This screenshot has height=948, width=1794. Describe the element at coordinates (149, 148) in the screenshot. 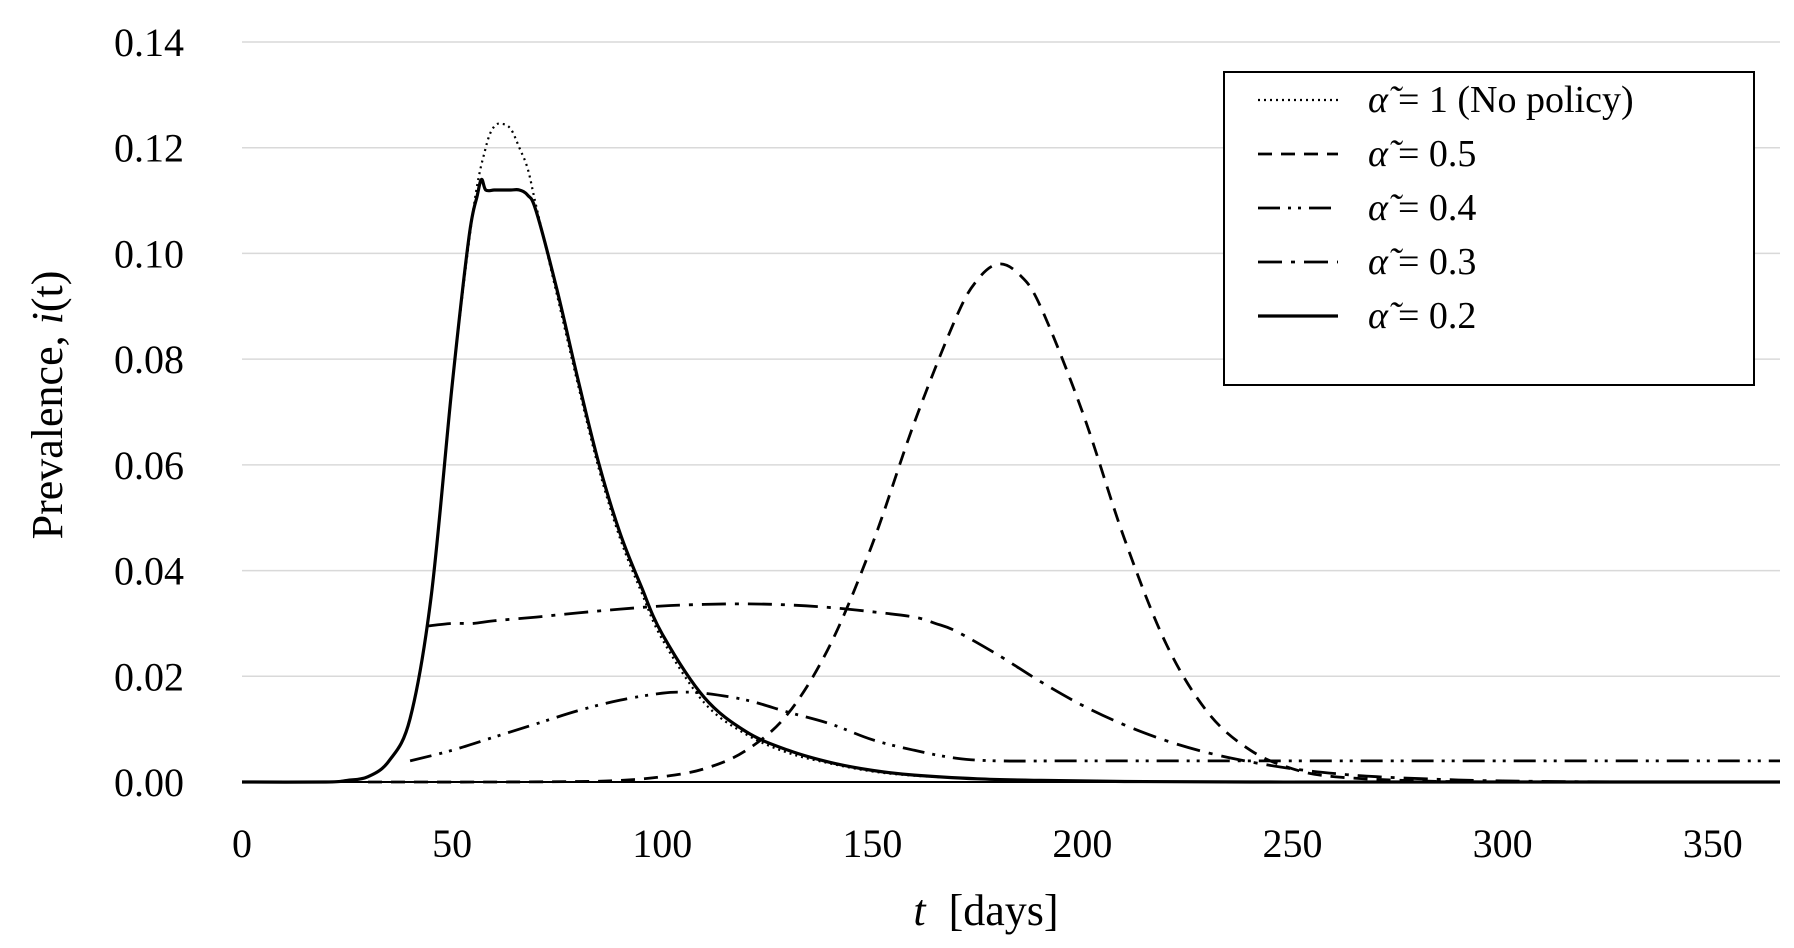

I see `y-tick-label: 0.12` at that location.